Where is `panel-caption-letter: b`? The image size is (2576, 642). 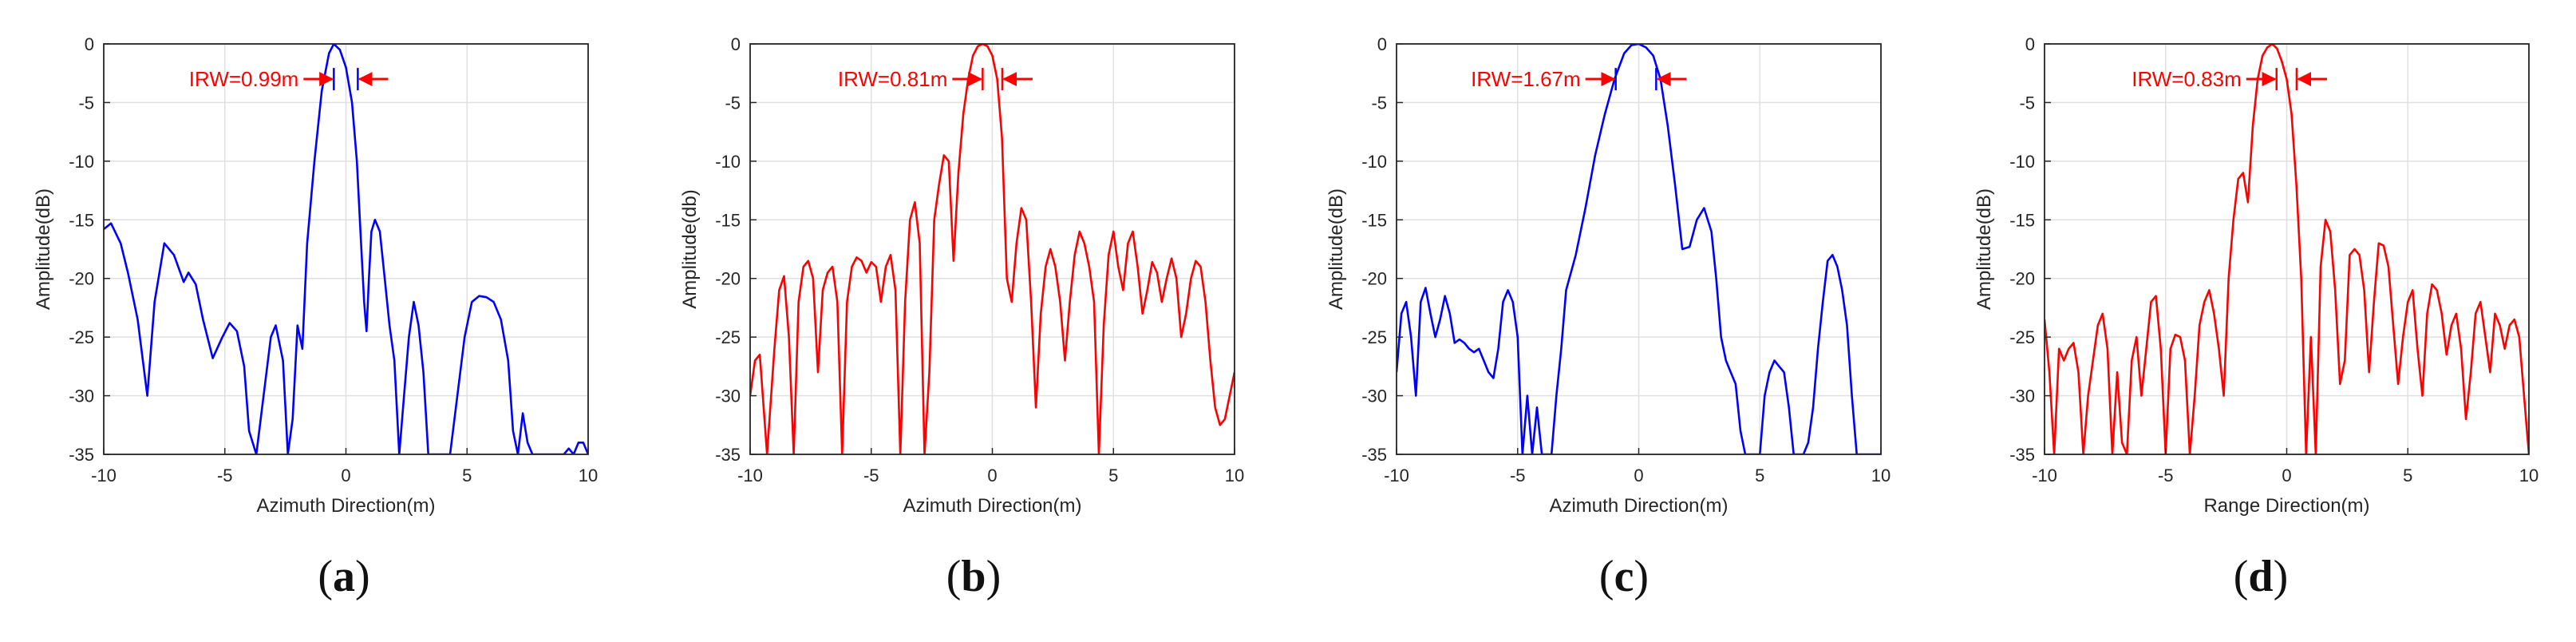 panel-caption-letter: b is located at coordinates (973, 576).